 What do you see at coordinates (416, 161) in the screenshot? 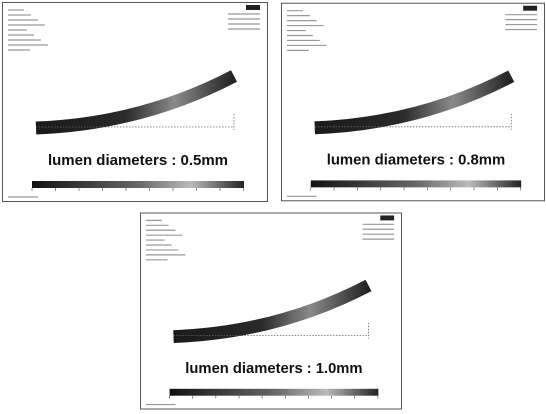
I see `panel-caption: lumen diameters : 0.8mm` at bounding box center [416, 161].